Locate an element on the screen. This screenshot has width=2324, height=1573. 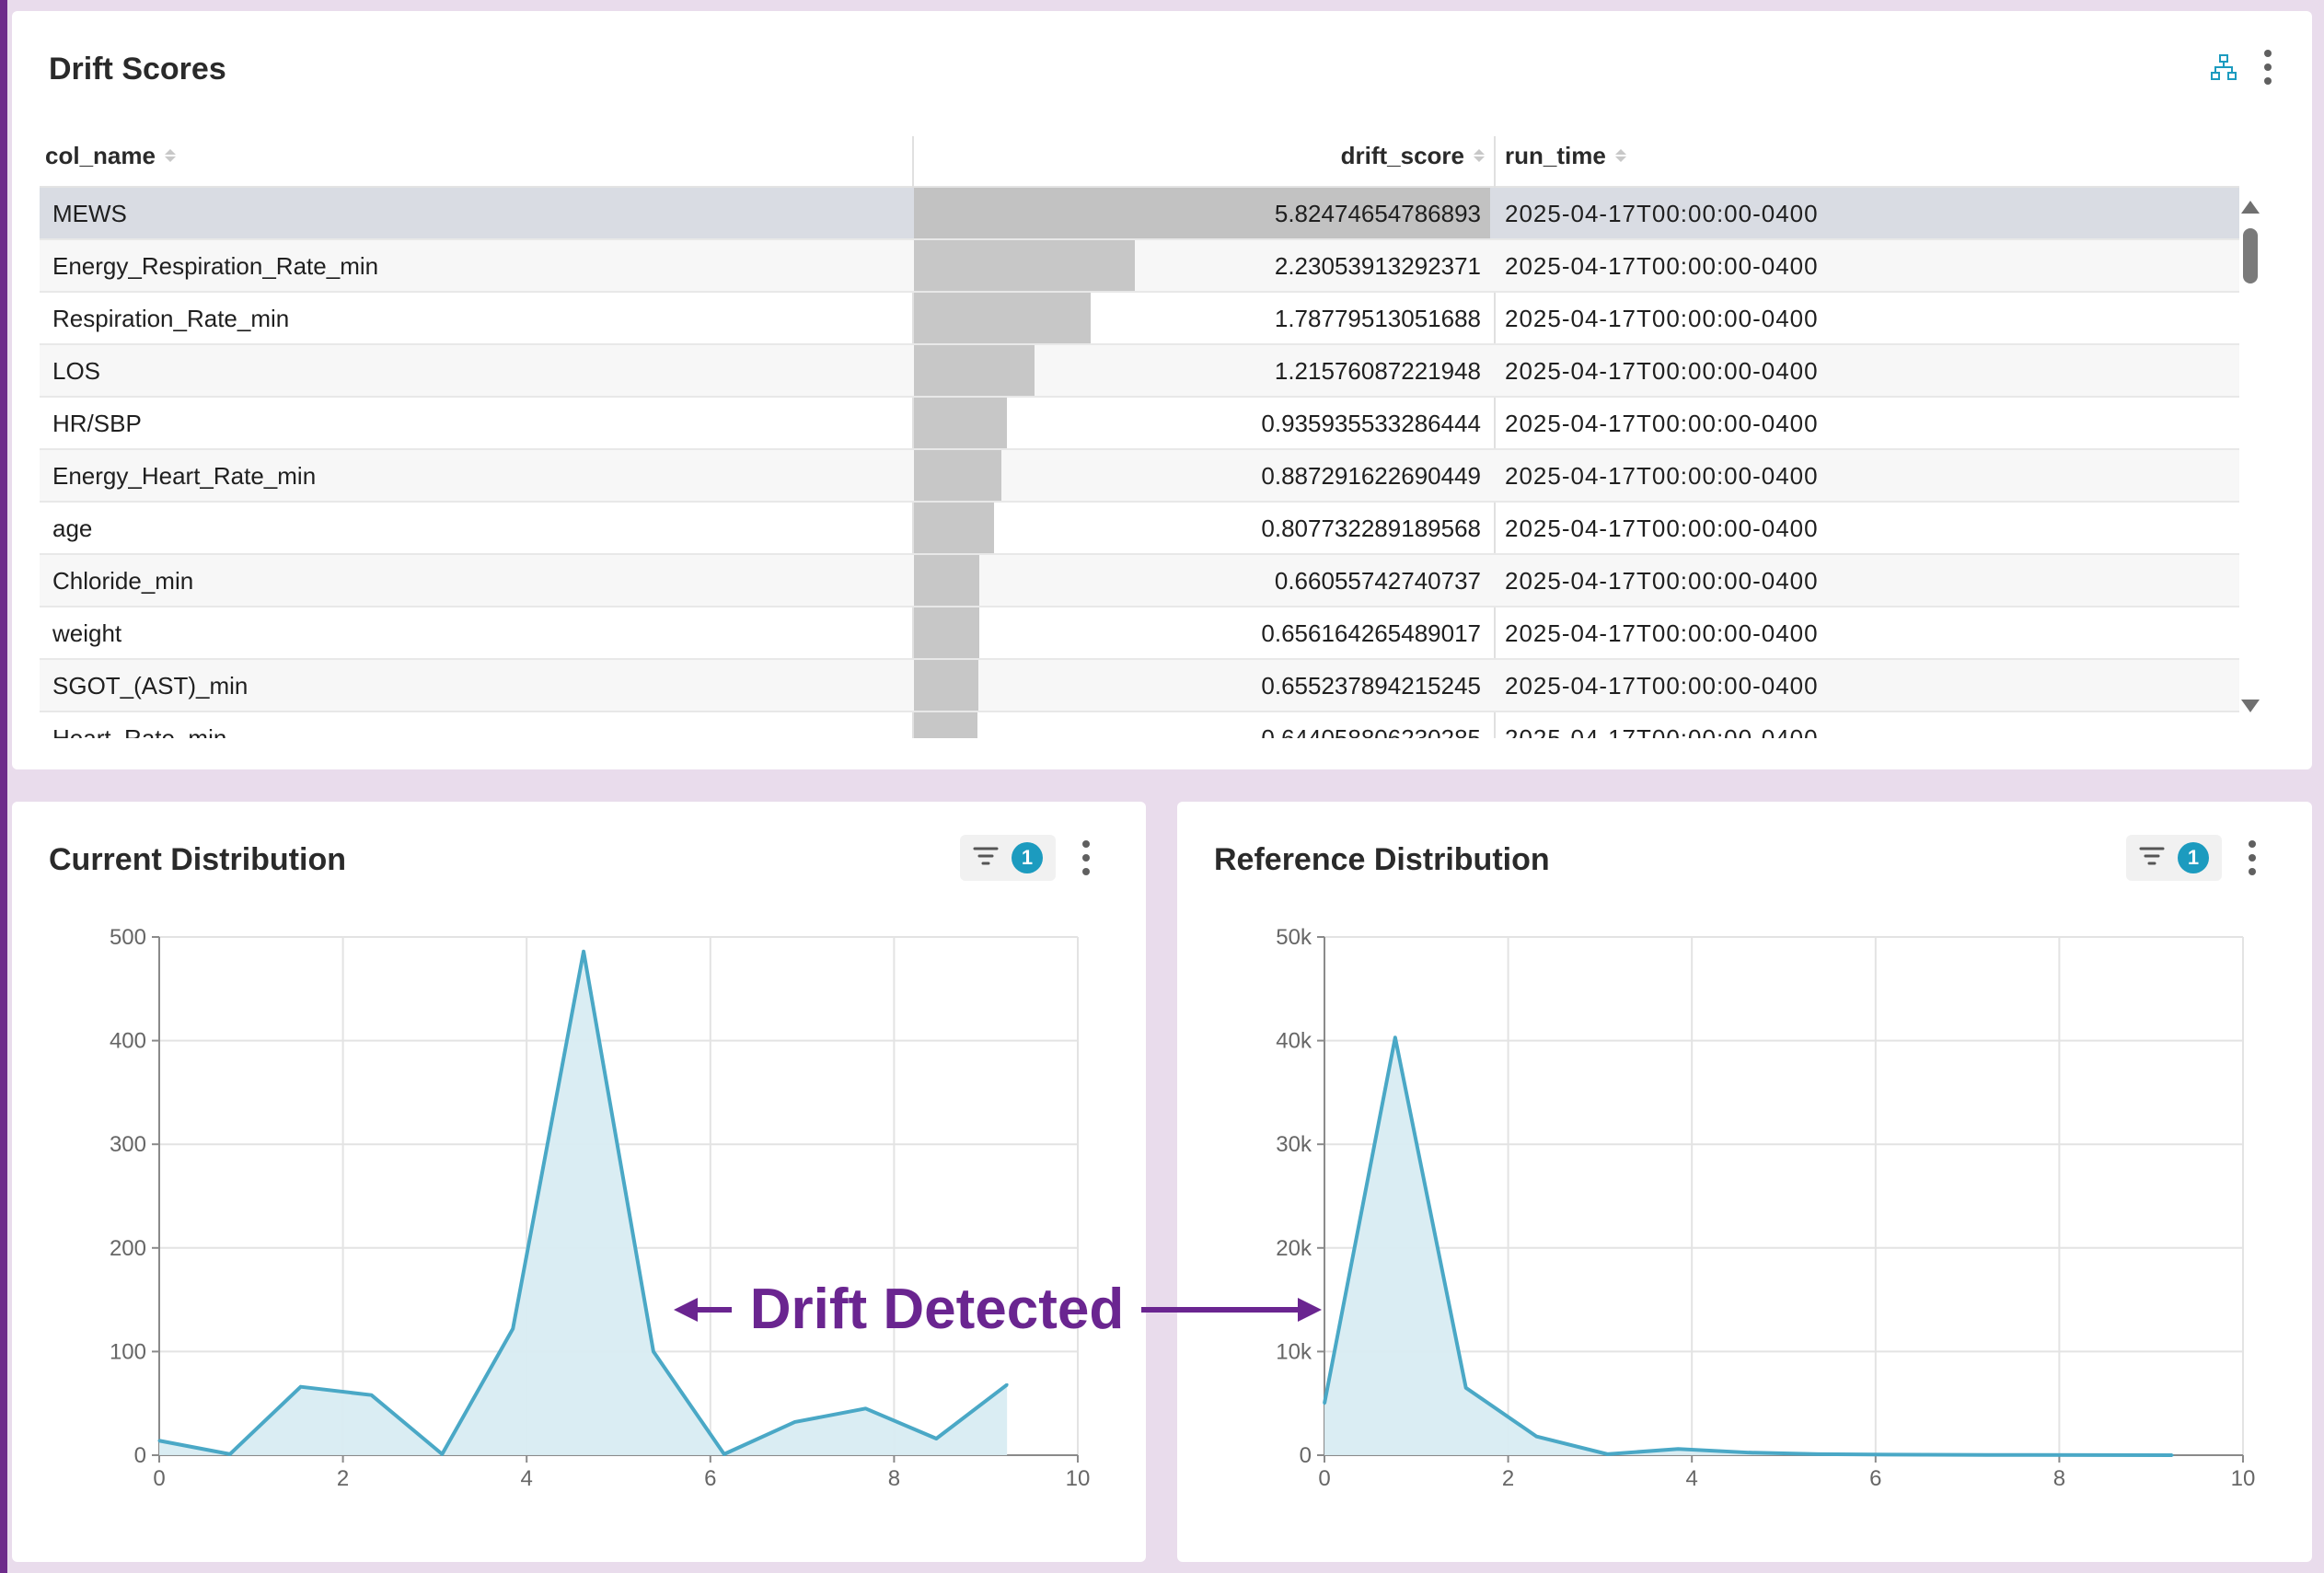
col-name-cell: Chloride_min is located at coordinates (123, 581).